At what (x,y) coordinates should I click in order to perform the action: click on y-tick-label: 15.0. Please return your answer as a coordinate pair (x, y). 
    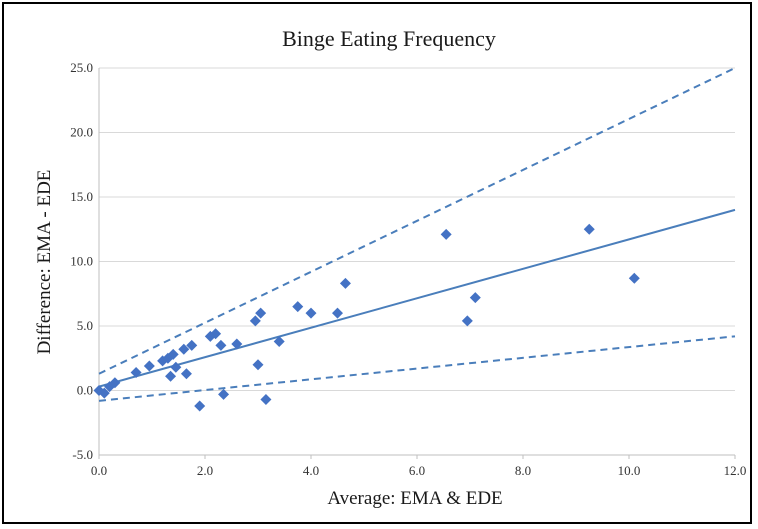
    Looking at the image, I should click on (81, 196).